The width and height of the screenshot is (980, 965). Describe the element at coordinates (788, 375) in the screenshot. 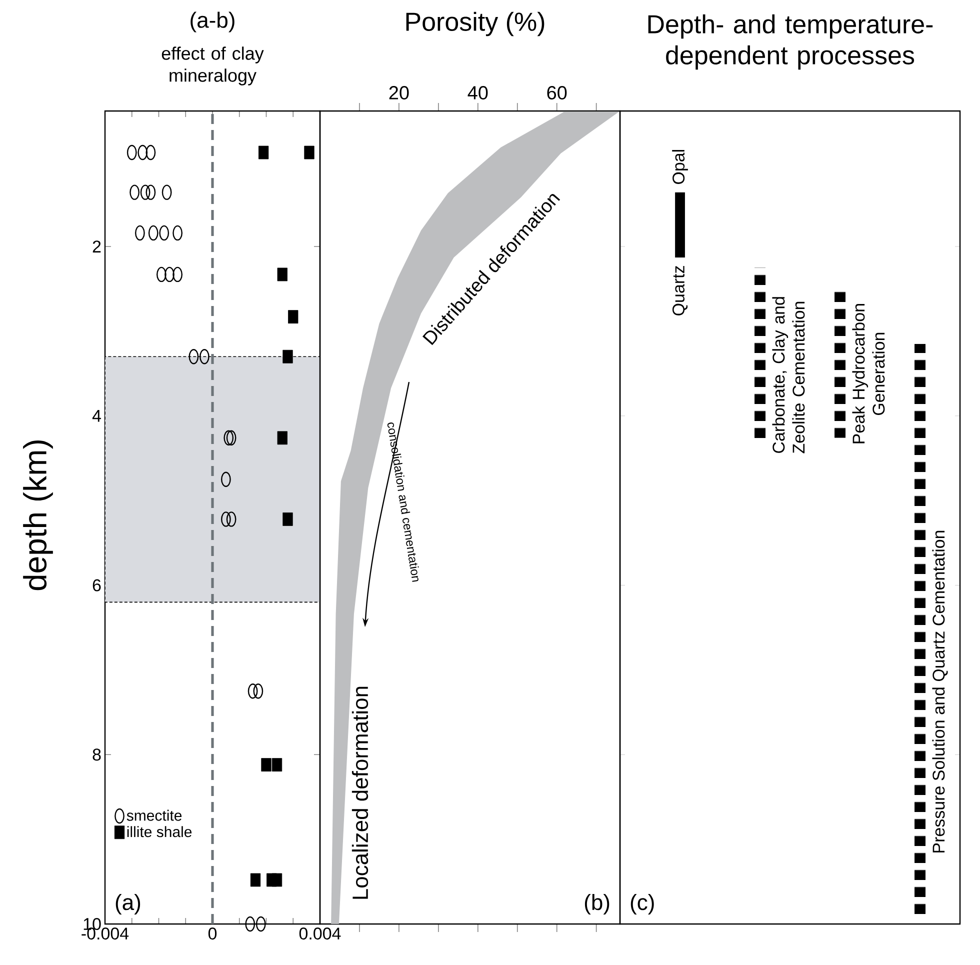

I see `category-label: Carbonate, Clay and Zeolite Cementation` at that location.